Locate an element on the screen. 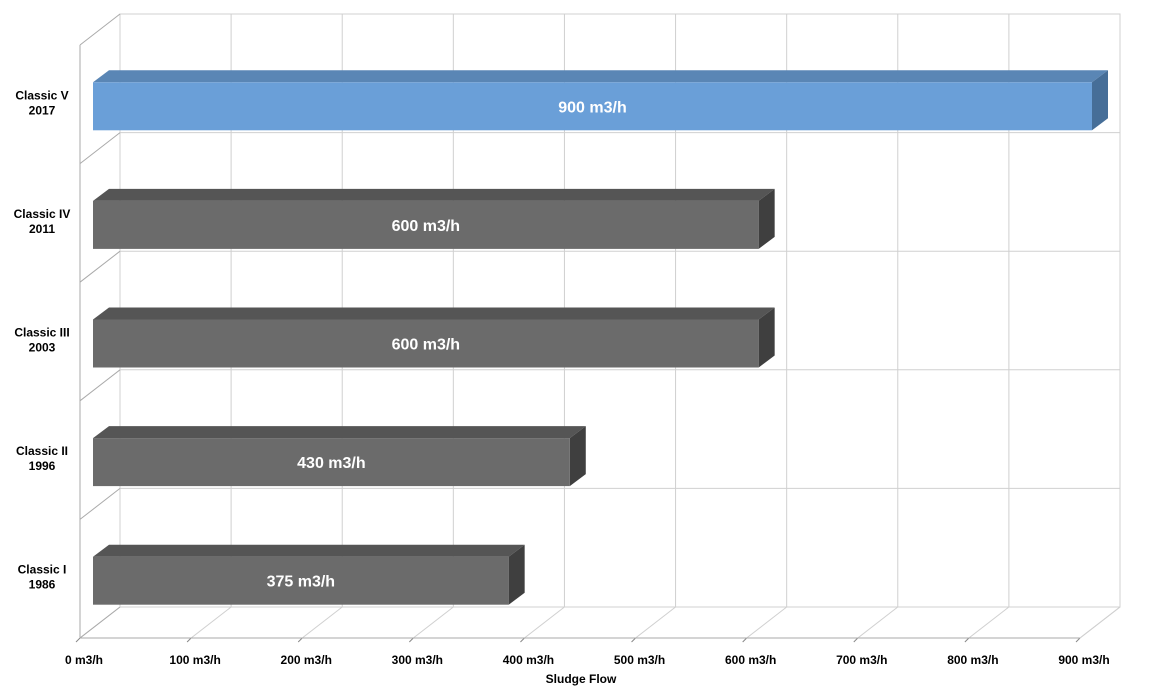 This screenshot has width=1170, height=700. x-tick-label: 400 m3/h is located at coordinates (528, 660).